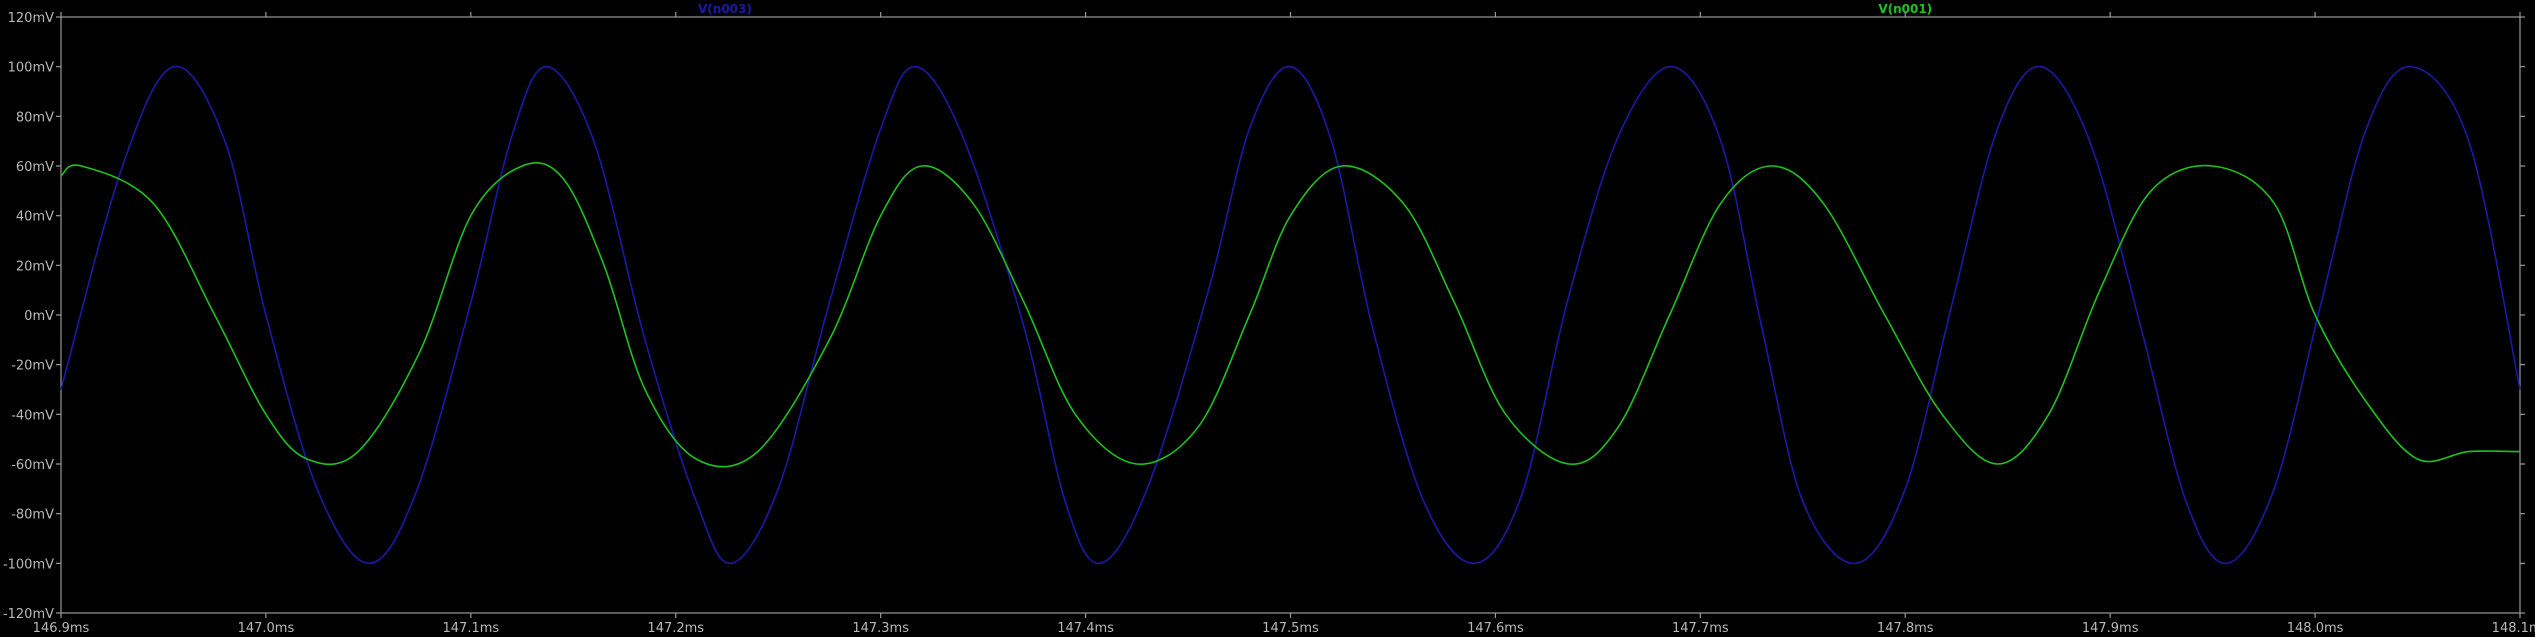 The image size is (2535, 637). Describe the element at coordinates (675, 628) in the screenshot. I see `x-tick-label: 147.2ms` at that location.